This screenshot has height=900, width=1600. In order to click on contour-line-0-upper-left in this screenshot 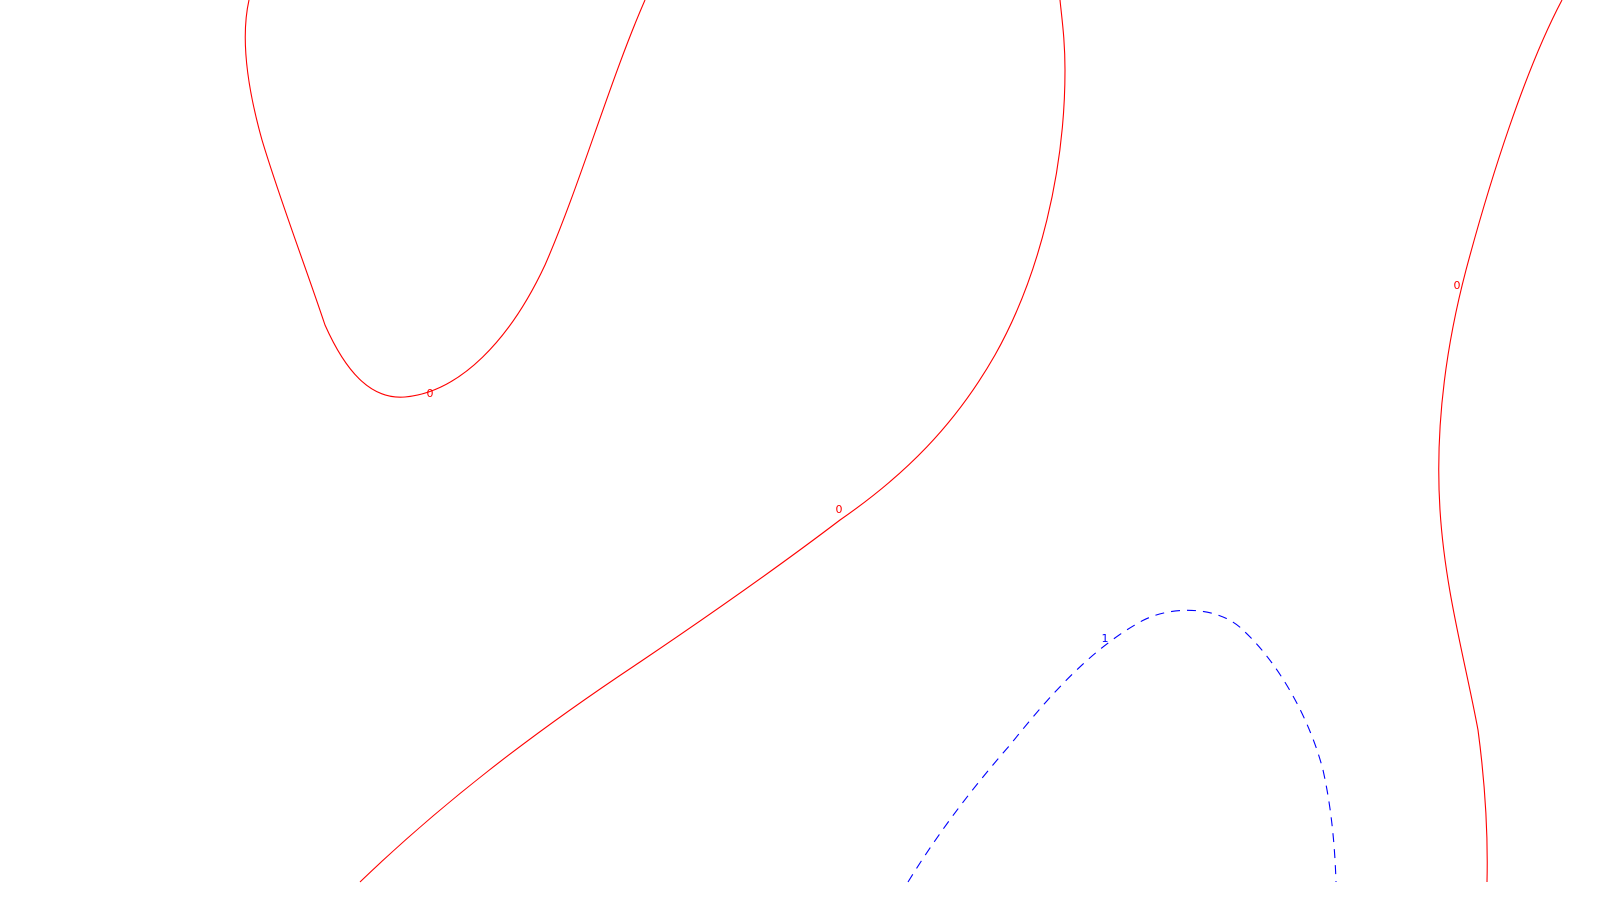, I will do `click(445, 199)`.